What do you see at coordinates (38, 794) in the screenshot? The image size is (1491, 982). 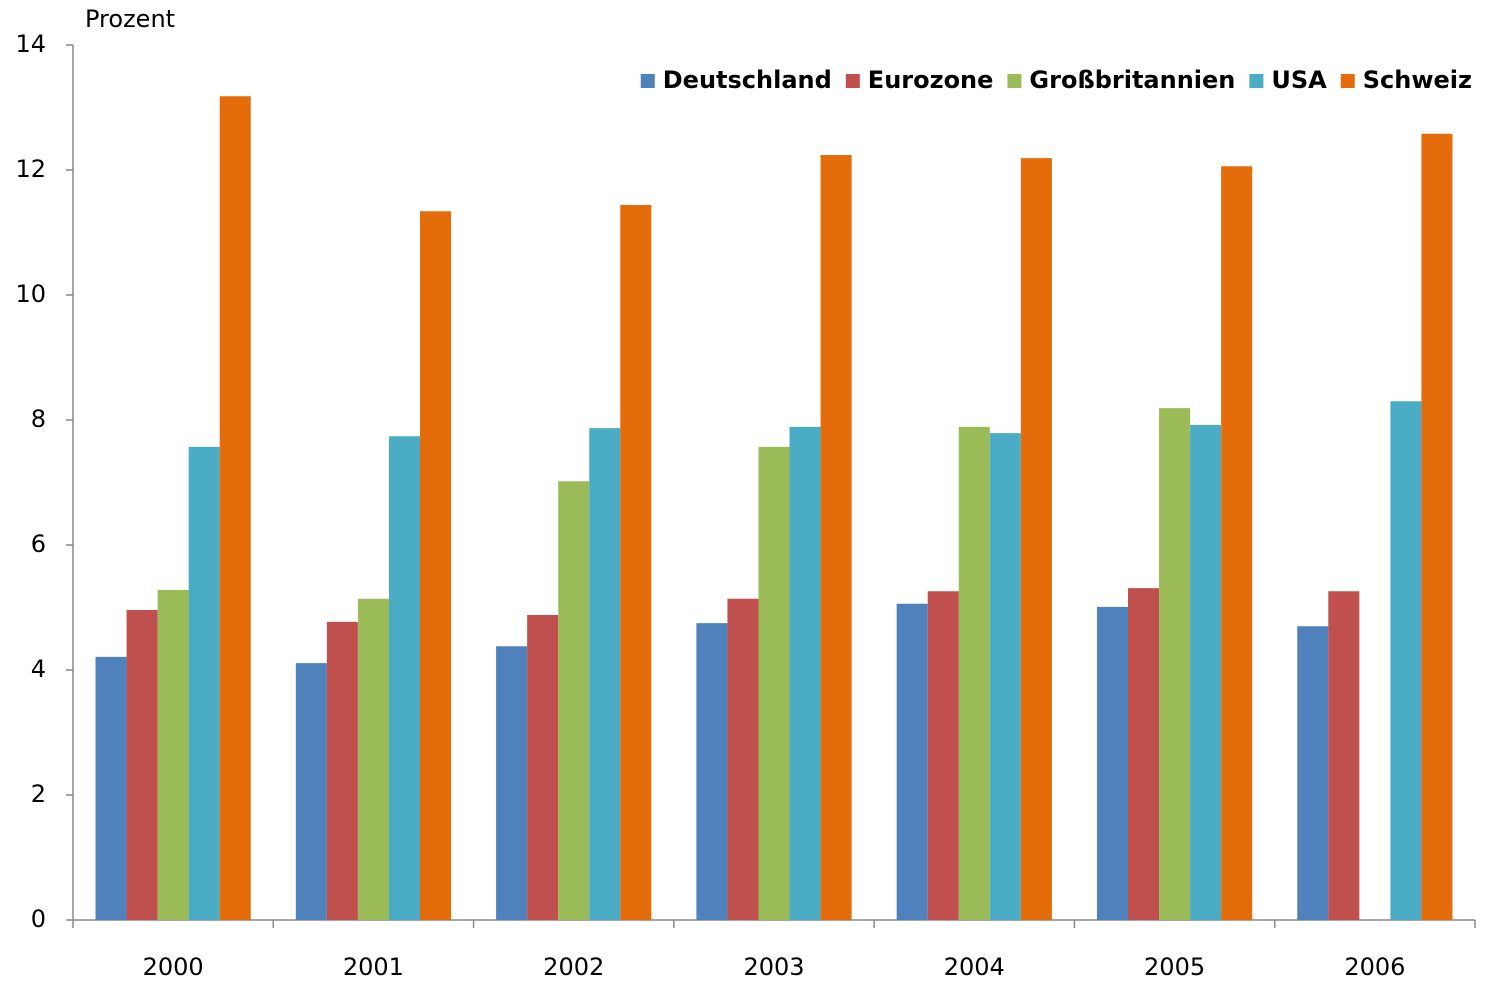 I see `y-tick-label: 2` at bounding box center [38, 794].